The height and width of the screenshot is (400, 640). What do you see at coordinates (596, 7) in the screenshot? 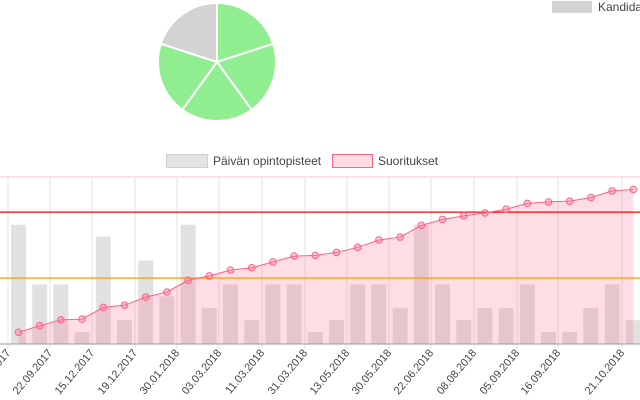
I see `pie-legend-item-kandidaatti: Kandida` at bounding box center [596, 7].